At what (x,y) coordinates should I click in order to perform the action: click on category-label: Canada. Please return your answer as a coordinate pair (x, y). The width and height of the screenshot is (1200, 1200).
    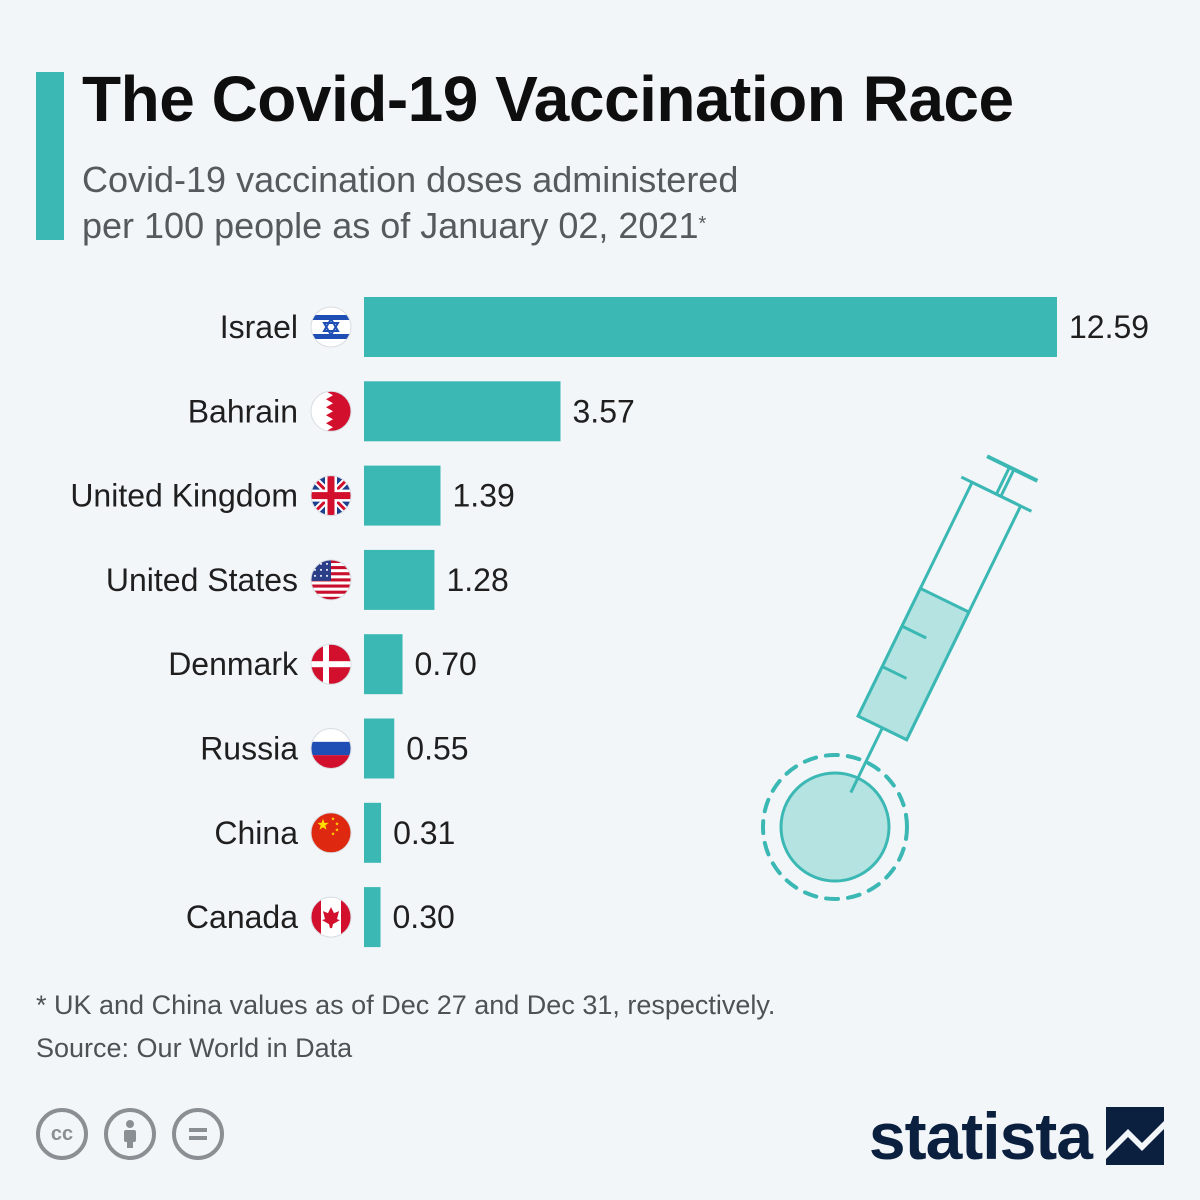
    Looking at the image, I should click on (242, 917).